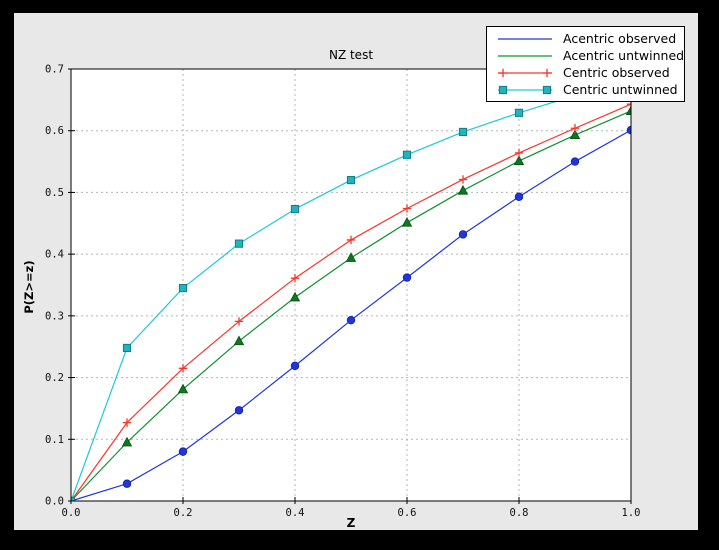 Image resolution: width=719 pixels, height=550 pixels. What do you see at coordinates (54, 131) in the screenshot?
I see `y-tick-label: 0.6` at bounding box center [54, 131].